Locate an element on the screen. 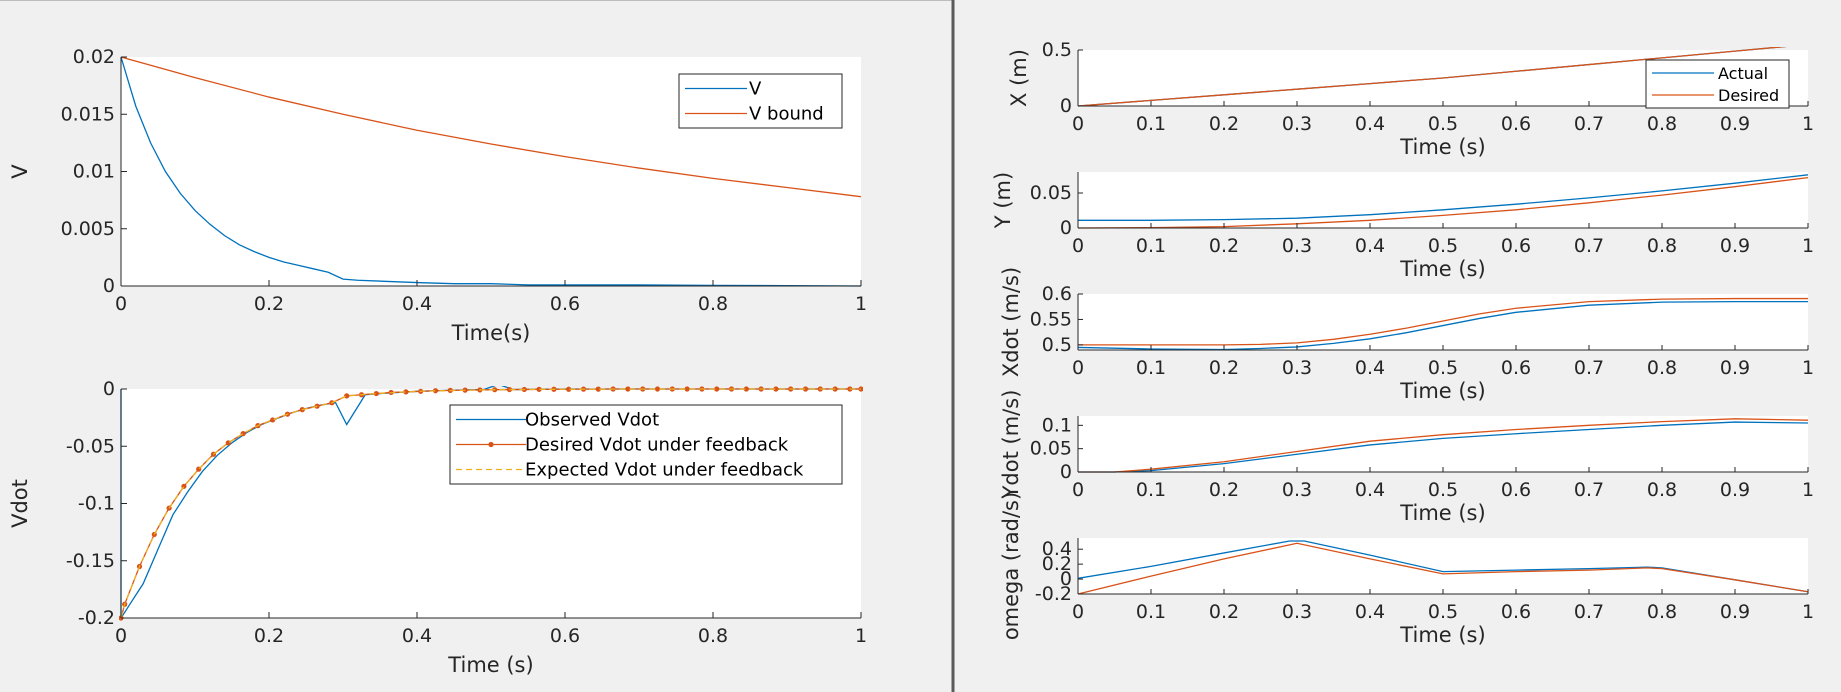 The width and height of the screenshot is (1841, 692). y-x-tick-label: 0.5 is located at coordinates (1443, 246).